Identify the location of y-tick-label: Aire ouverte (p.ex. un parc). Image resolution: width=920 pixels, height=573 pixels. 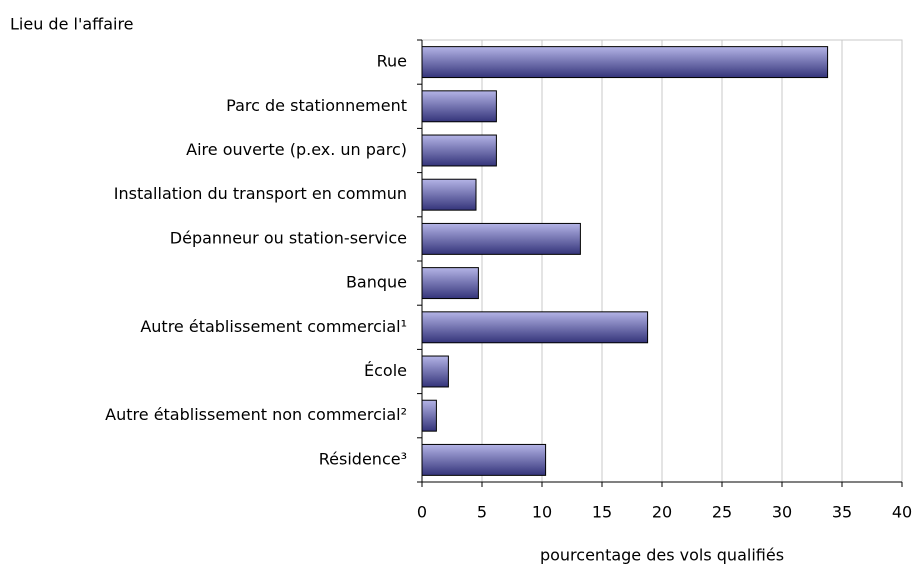
(296, 149).